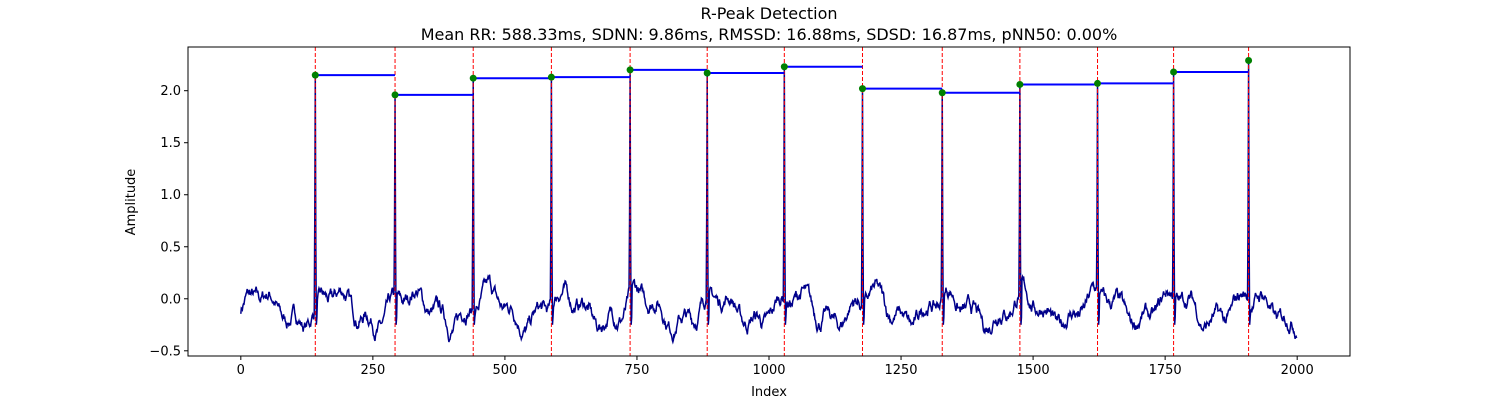 The image size is (1500, 400). I want to click on x-tick-label: 1000, so click(768, 370).